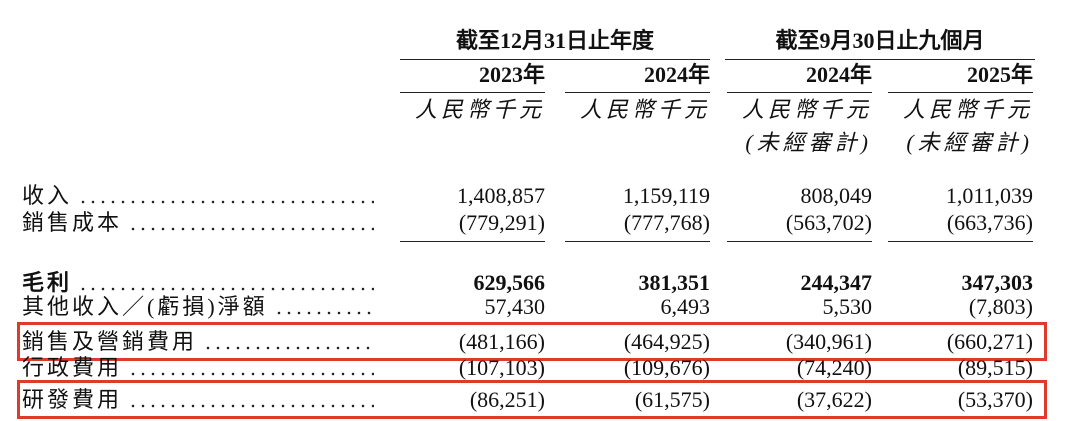 This screenshot has width=1080, height=421. What do you see at coordinates (198, 368) in the screenshot?
I see `row-label: 行政費用` at bounding box center [198, 368].